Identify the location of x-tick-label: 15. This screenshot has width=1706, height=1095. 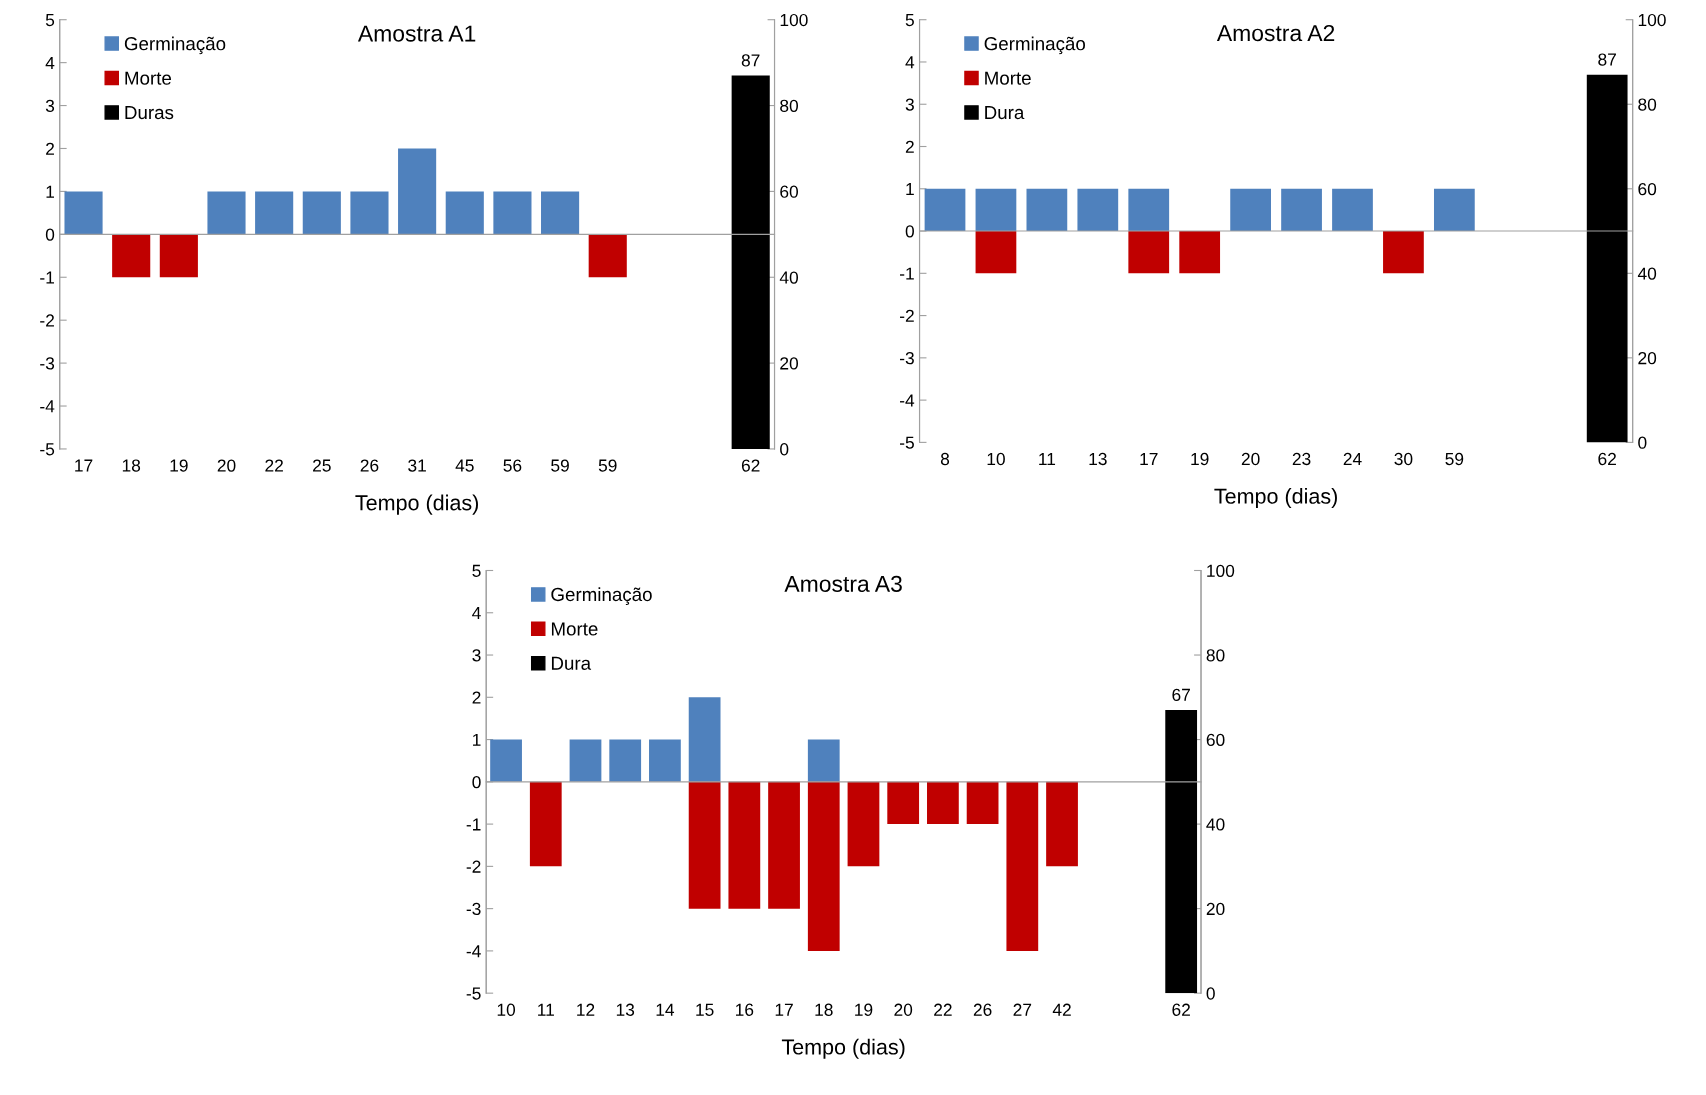
(705, 1009).